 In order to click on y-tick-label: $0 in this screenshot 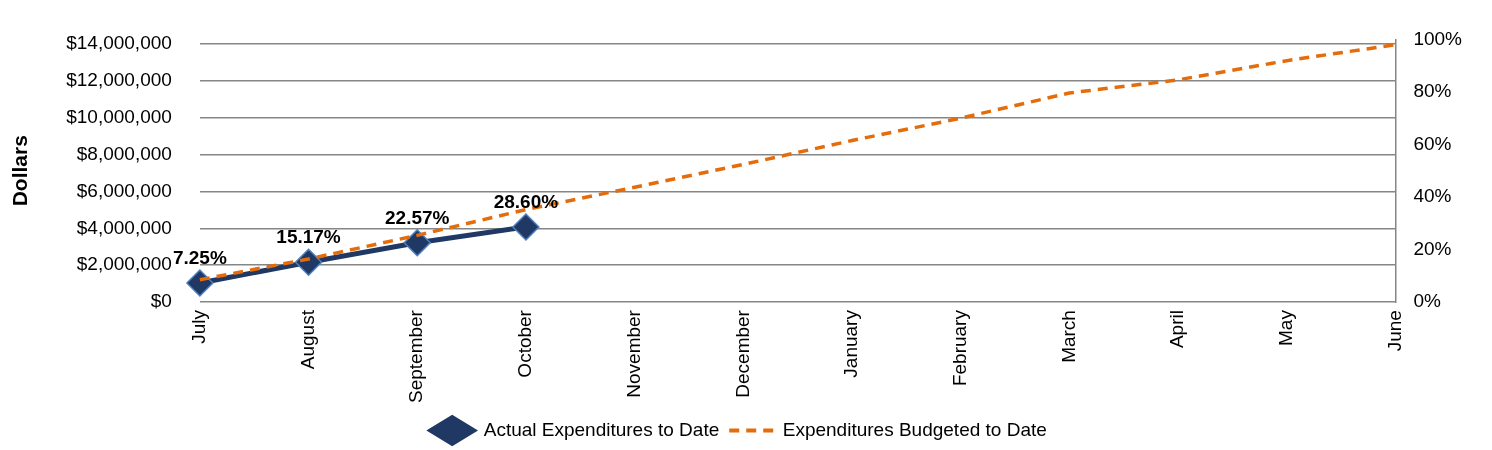, I will do `click(161, 301)`.